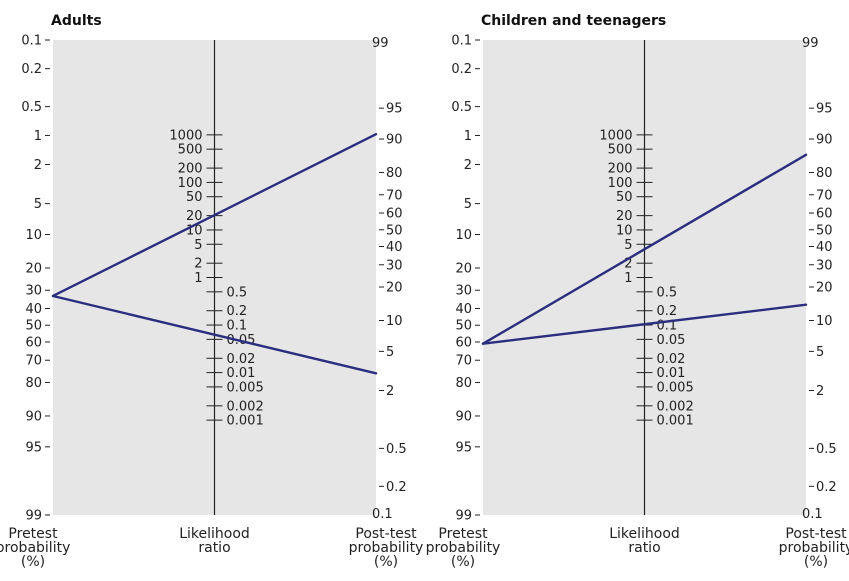  I want to click on posttest-tick-label: 50, so click(824, 230).